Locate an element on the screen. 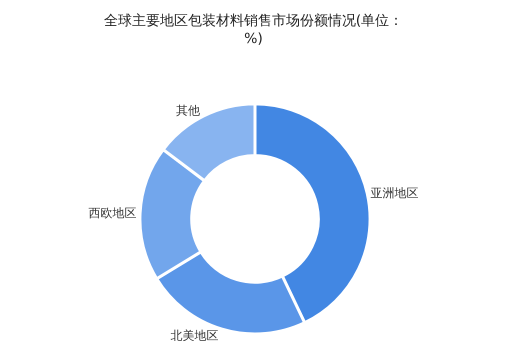  slice-label: 其他 is located at coordinates (188, 110).